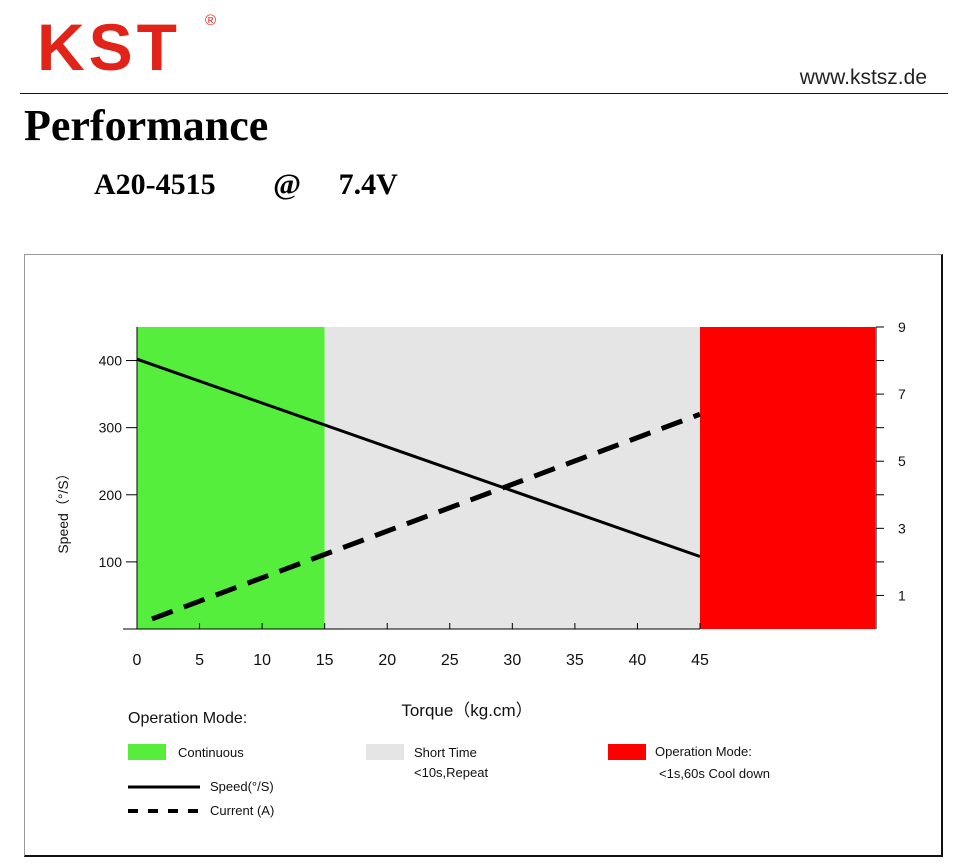 This screenshot has width=964, height=866. I want to click on continuous-label: Continuous, so click(211, 752).